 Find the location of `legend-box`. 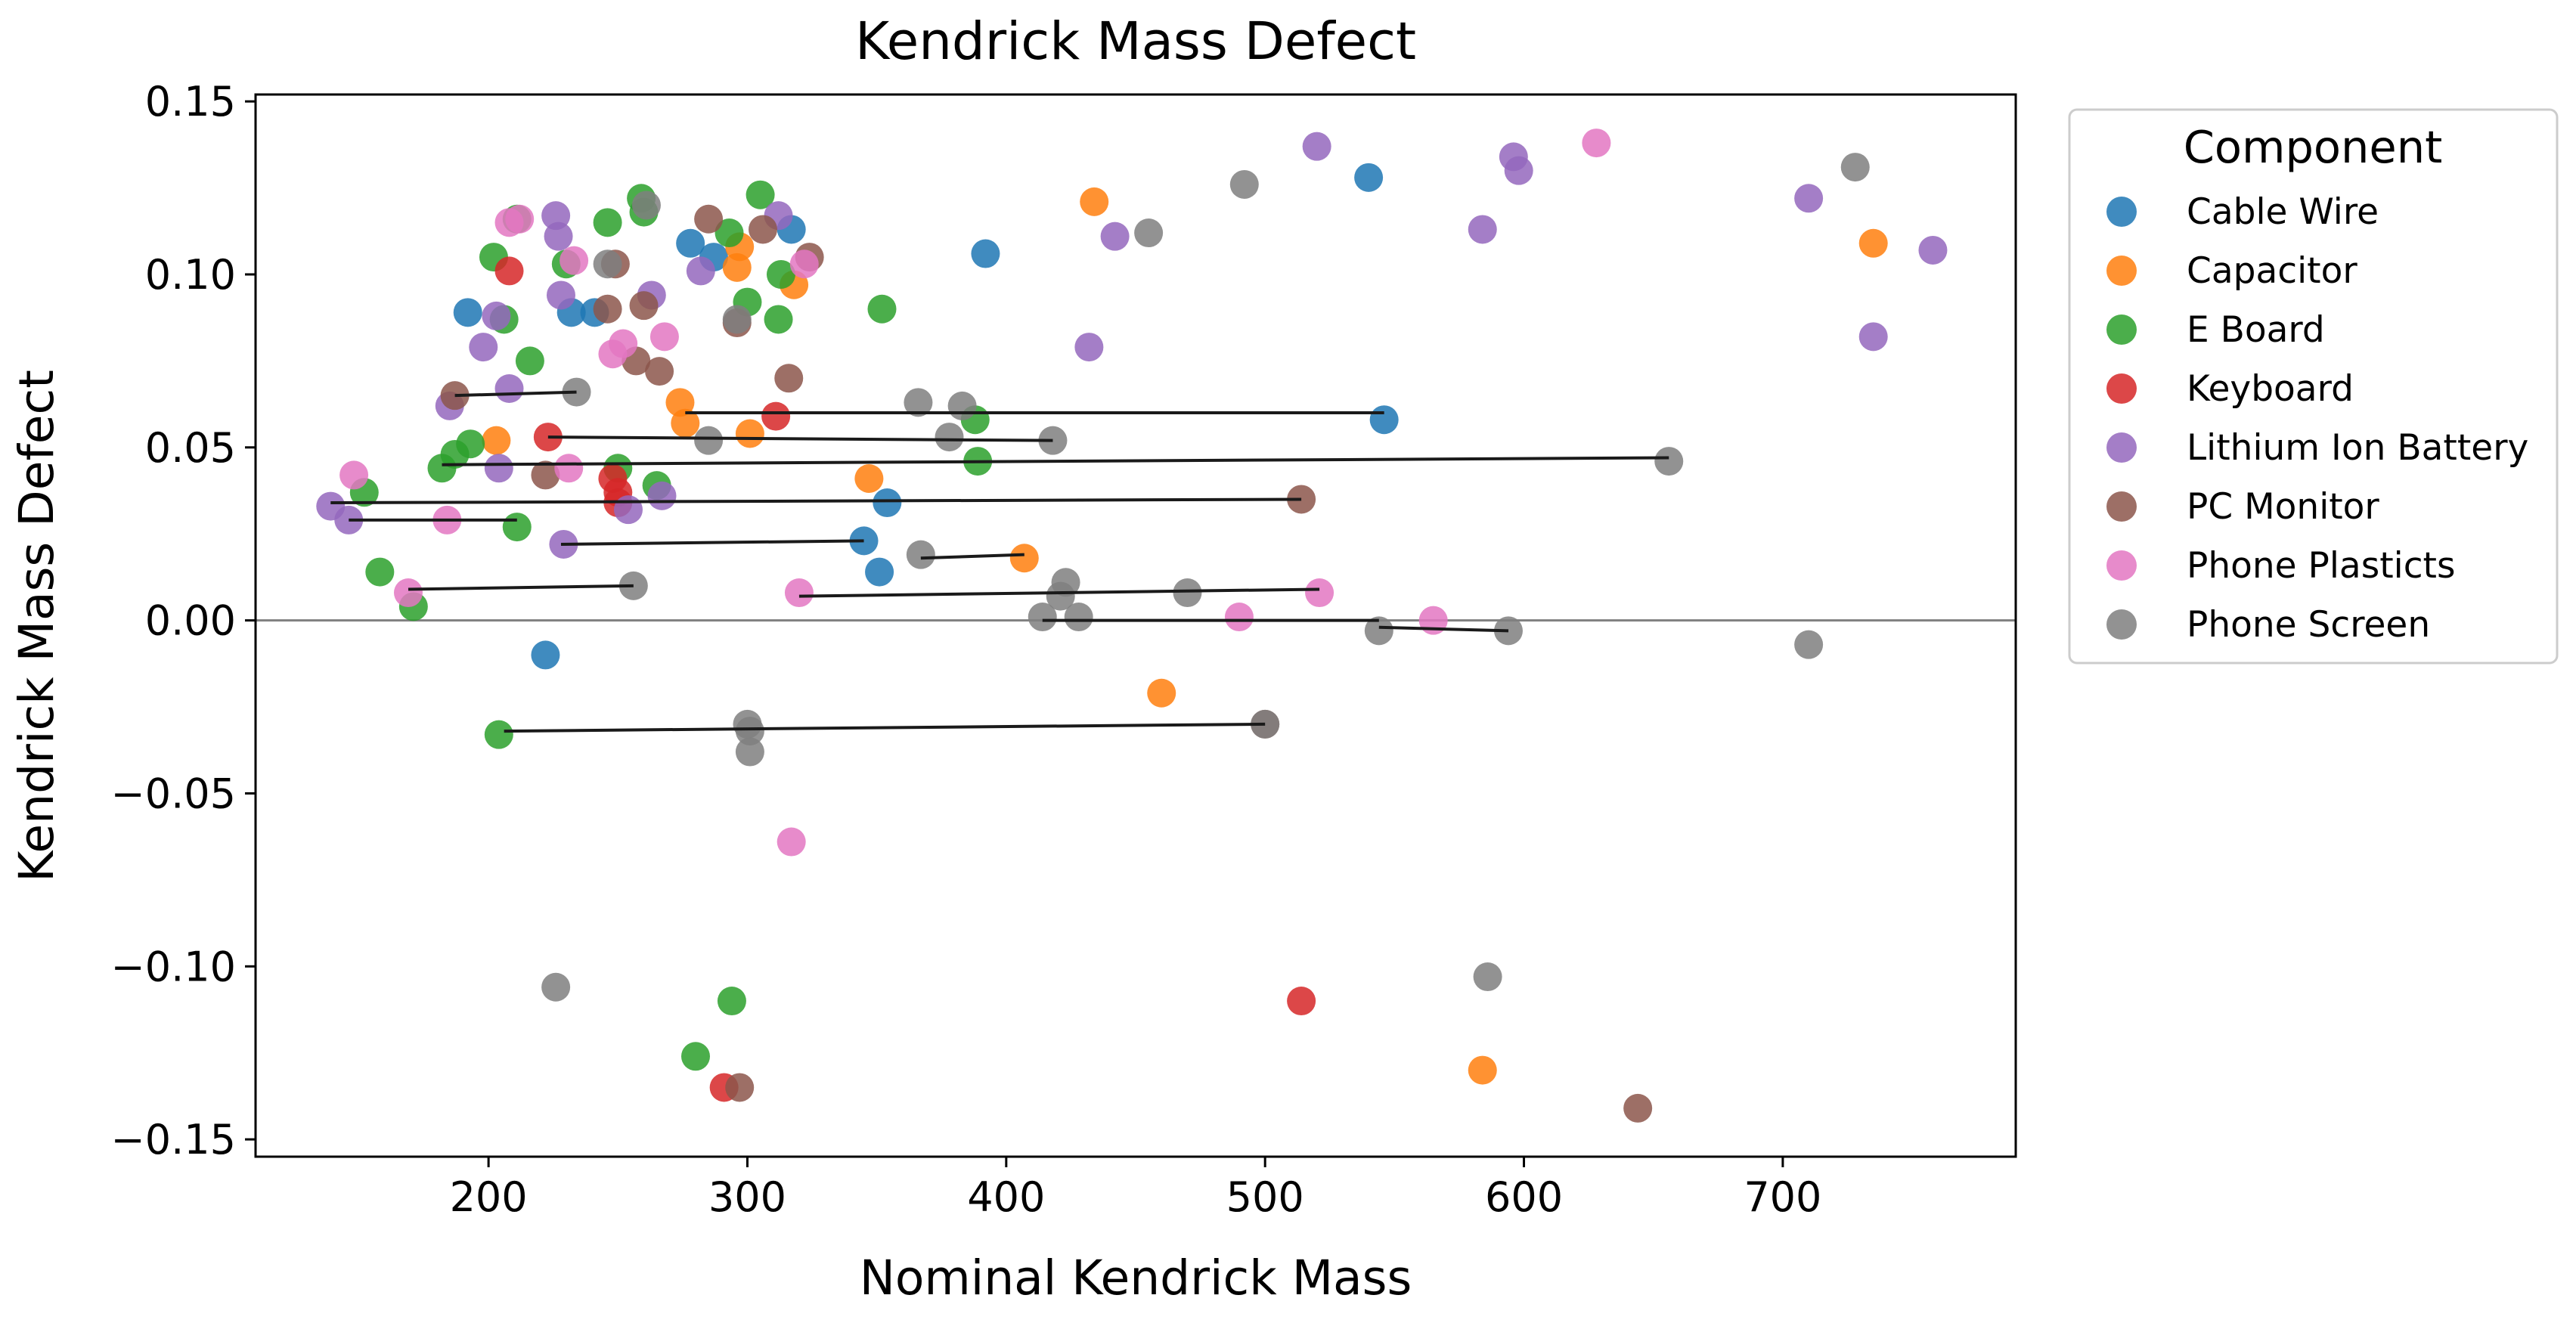

legend-box is located at coordinates (2313, 387).